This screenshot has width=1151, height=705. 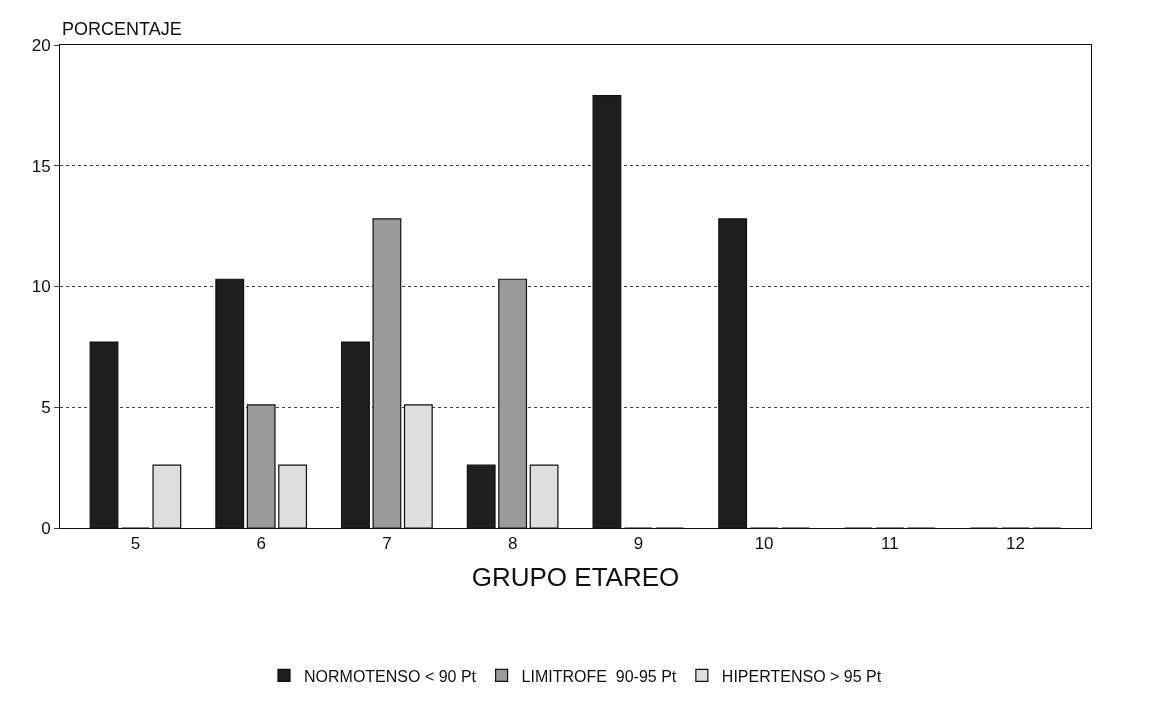 What do you see at coordinates (261, 544) in the screenshot?
I see `x-tick-label: 6` at bounding box center [261, 544].